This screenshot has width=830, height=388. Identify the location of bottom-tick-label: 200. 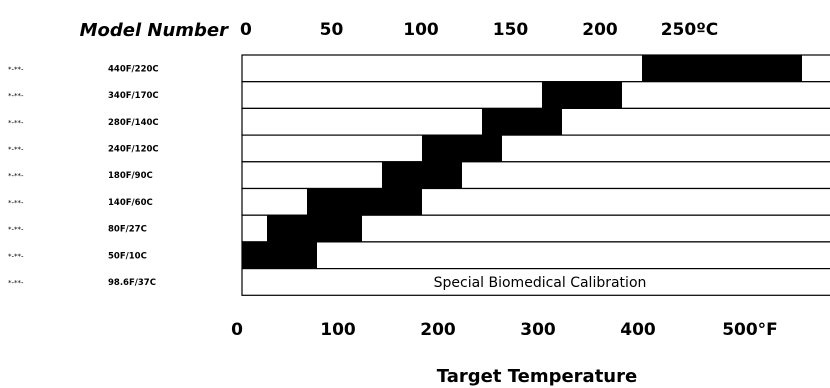
(438, 330).